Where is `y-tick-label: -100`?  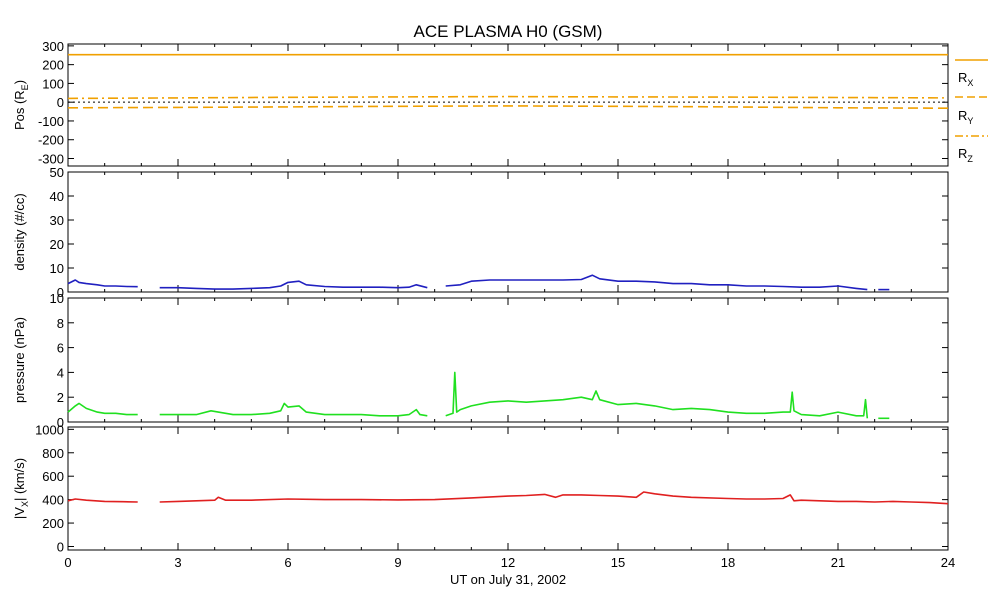
y-tick-label: -100 is located at coordinates (51, 121).